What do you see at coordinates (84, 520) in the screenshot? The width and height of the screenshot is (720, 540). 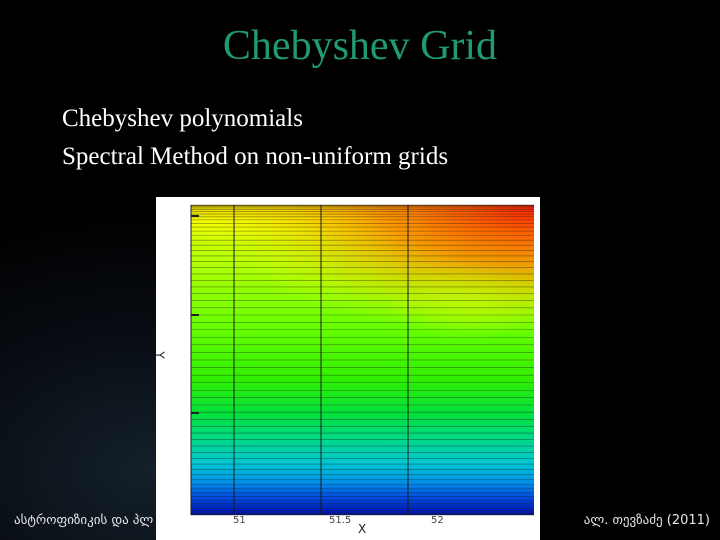 I see `footer-left-text: ასტროფიზიკის და პლაზმის` at bounding box center [84, 520].